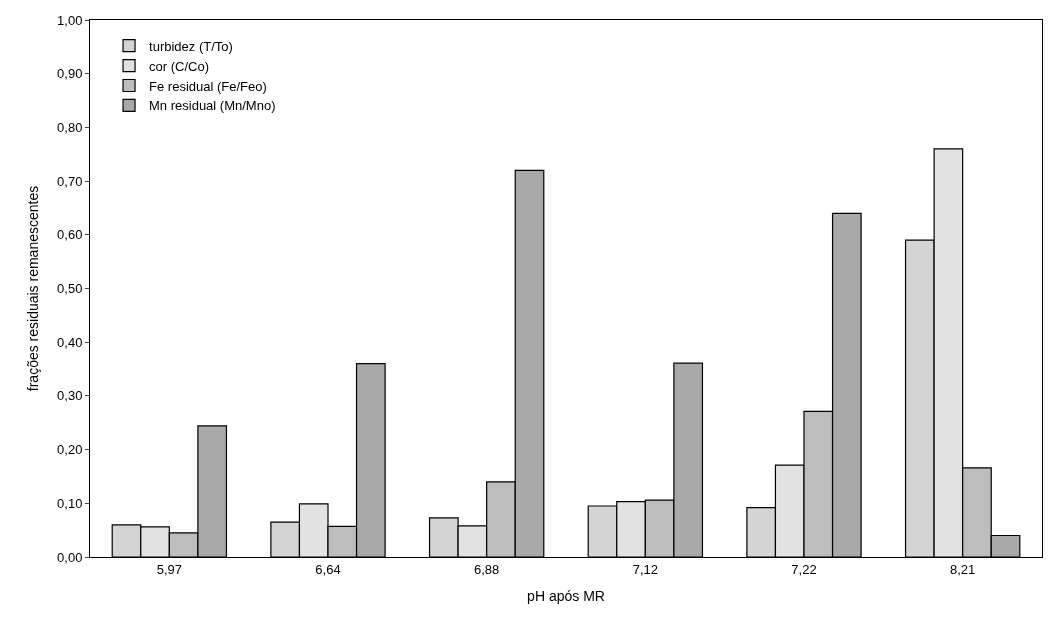 The image size is (1052, 627). What do you see at coordinates (70, 289) in the screenshot?
I see `y-tick-label: 0,50` at bounding box center [70, 289].